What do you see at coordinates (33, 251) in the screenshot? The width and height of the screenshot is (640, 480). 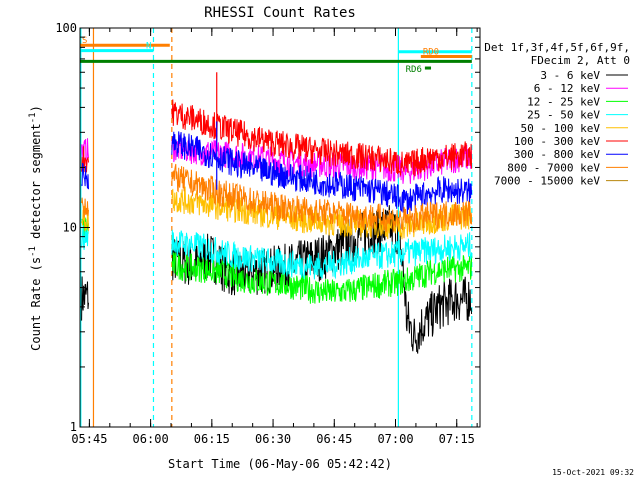 I see `y-axis-label-sup: -1` at bounding box center [33, 251].